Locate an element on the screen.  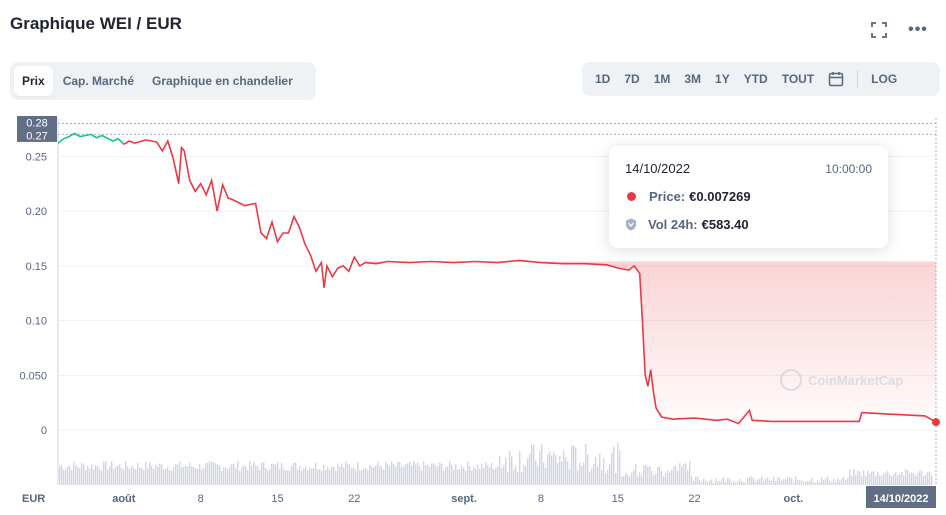
log-toggle: LOG is located at coordinates (884, 79).